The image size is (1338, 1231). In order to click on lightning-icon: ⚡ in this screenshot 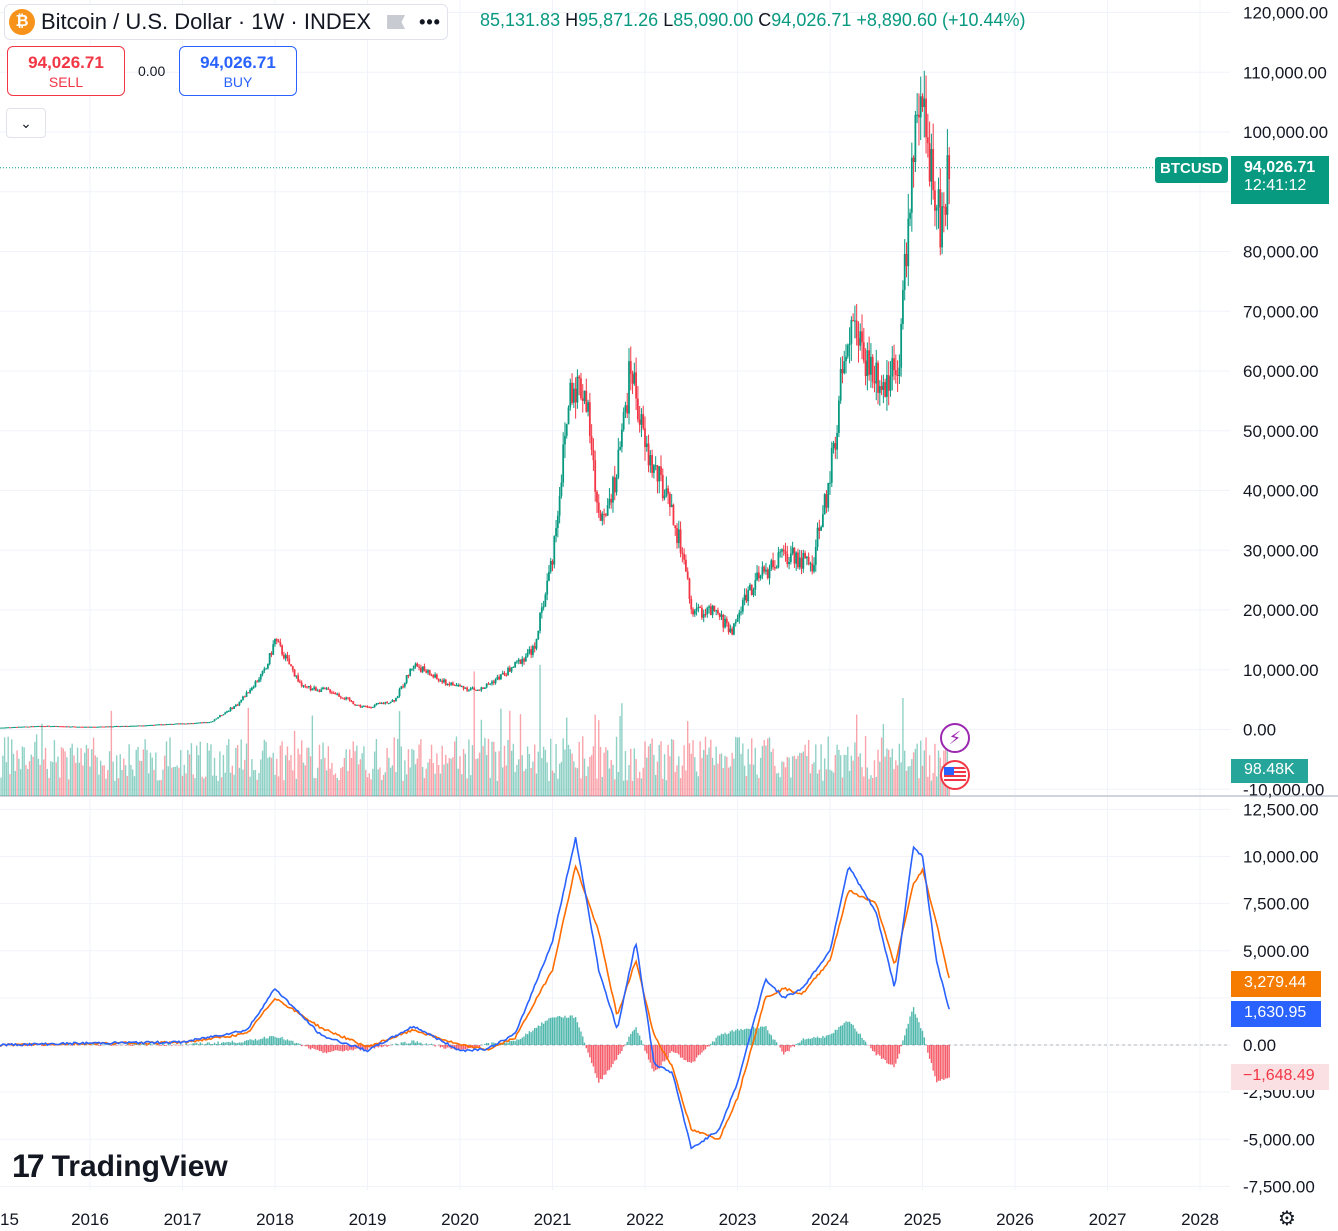, I will do `click(955, 738)`.